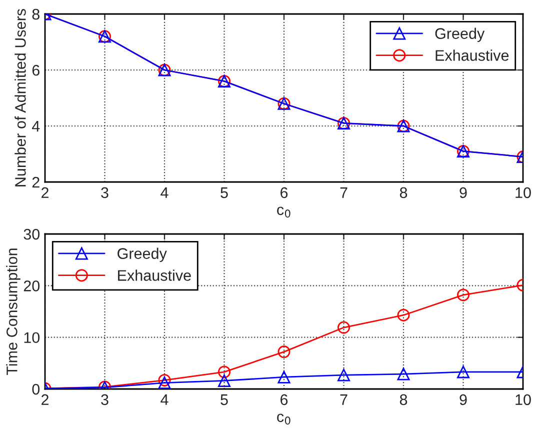 This screenshot has width=537, height=439. Describe the element at coordinates (13, 311) in the screenshot. I see `y-axis-title: Time Consumption` at that location.